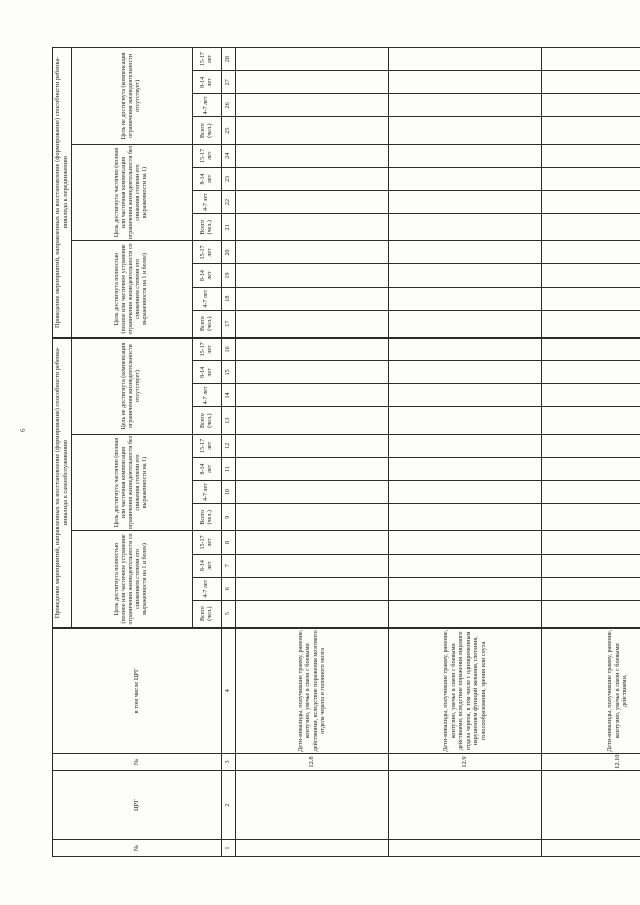 This screenshot has height=905, width=640. Describe the element at coordinates (207, 420) in the screenshot. I see `age-header-total: Всего (чел.)` at that location.